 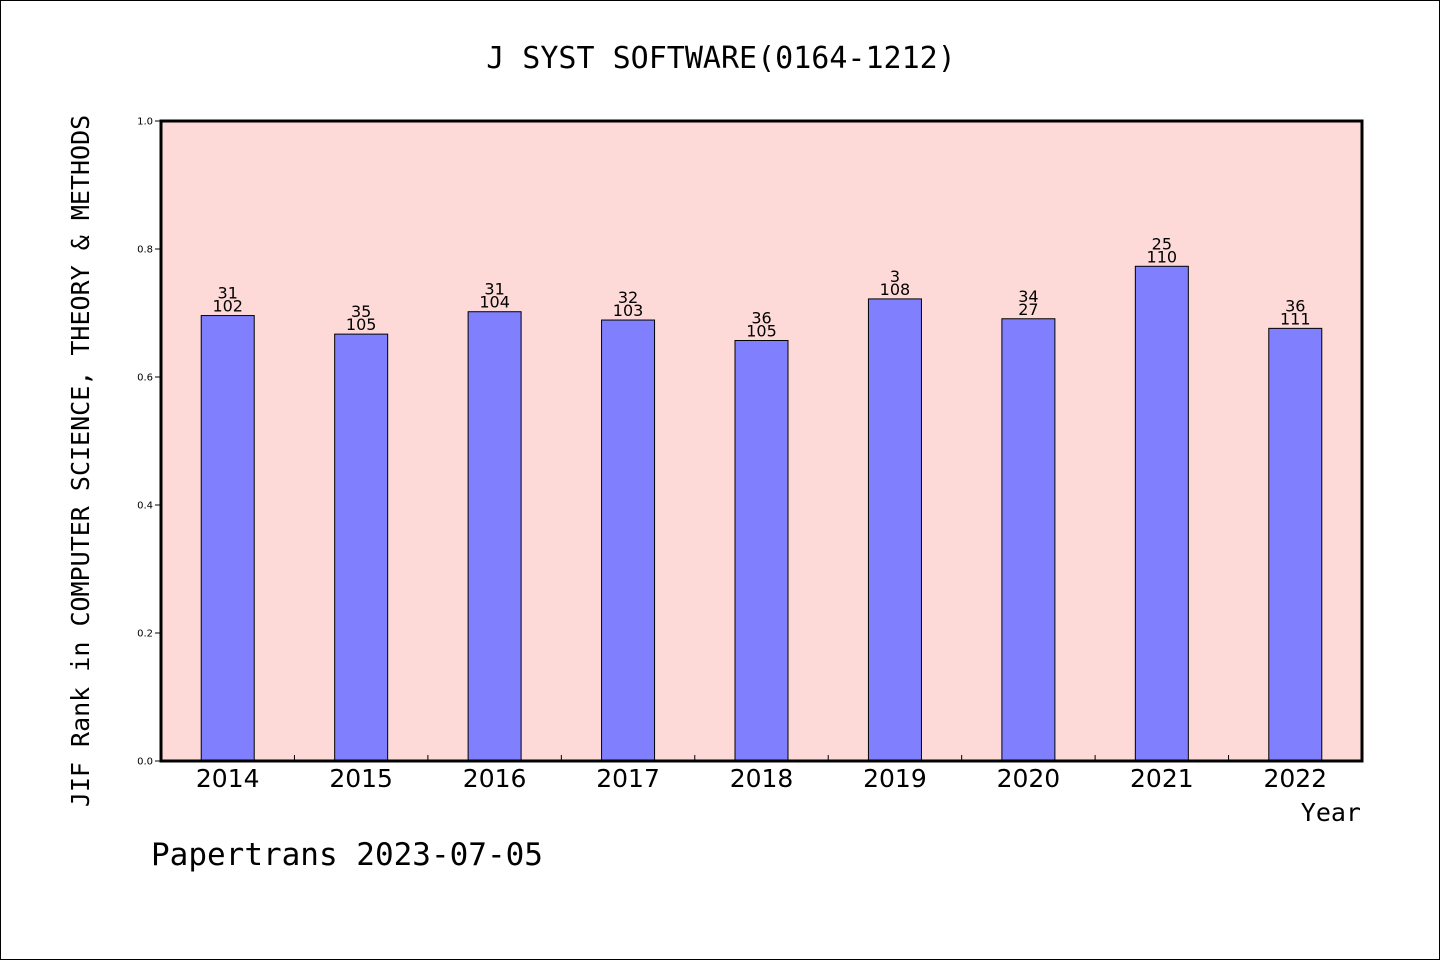 I want to click on y-axis: 0.0 0.2 0.4 0.6 0.8 1.0, so click(x=149, y=442).